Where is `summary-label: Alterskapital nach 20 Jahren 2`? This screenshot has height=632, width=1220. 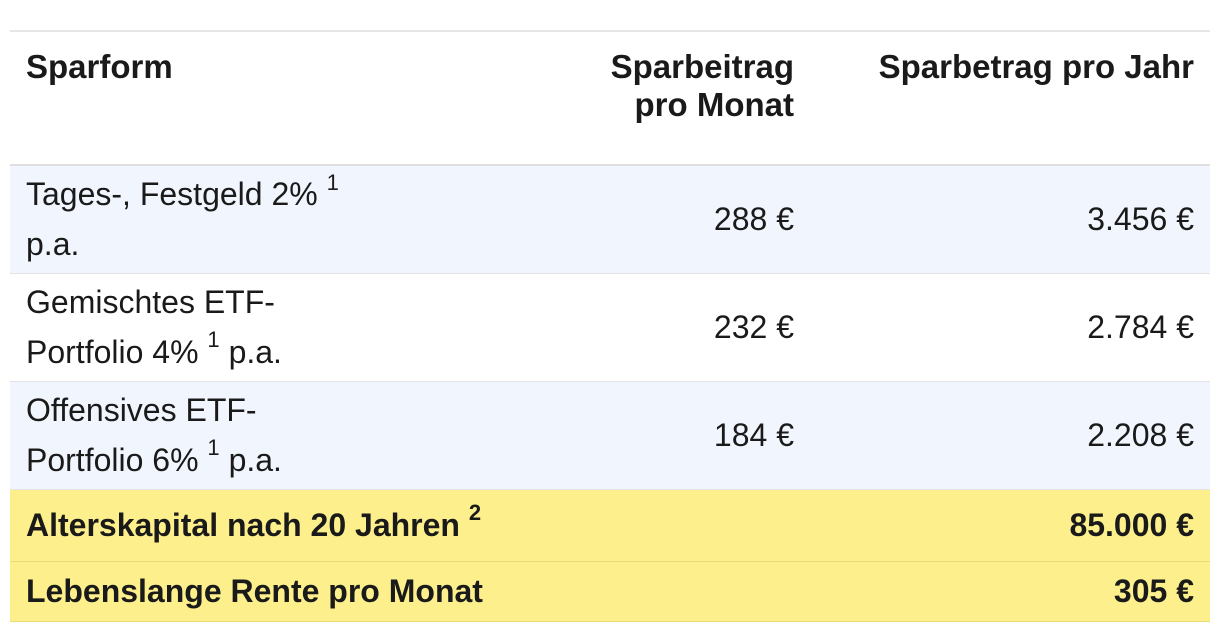
summary-label: Alterskapital nach 20 Jahren 2 is located at coordinates (410, 525).